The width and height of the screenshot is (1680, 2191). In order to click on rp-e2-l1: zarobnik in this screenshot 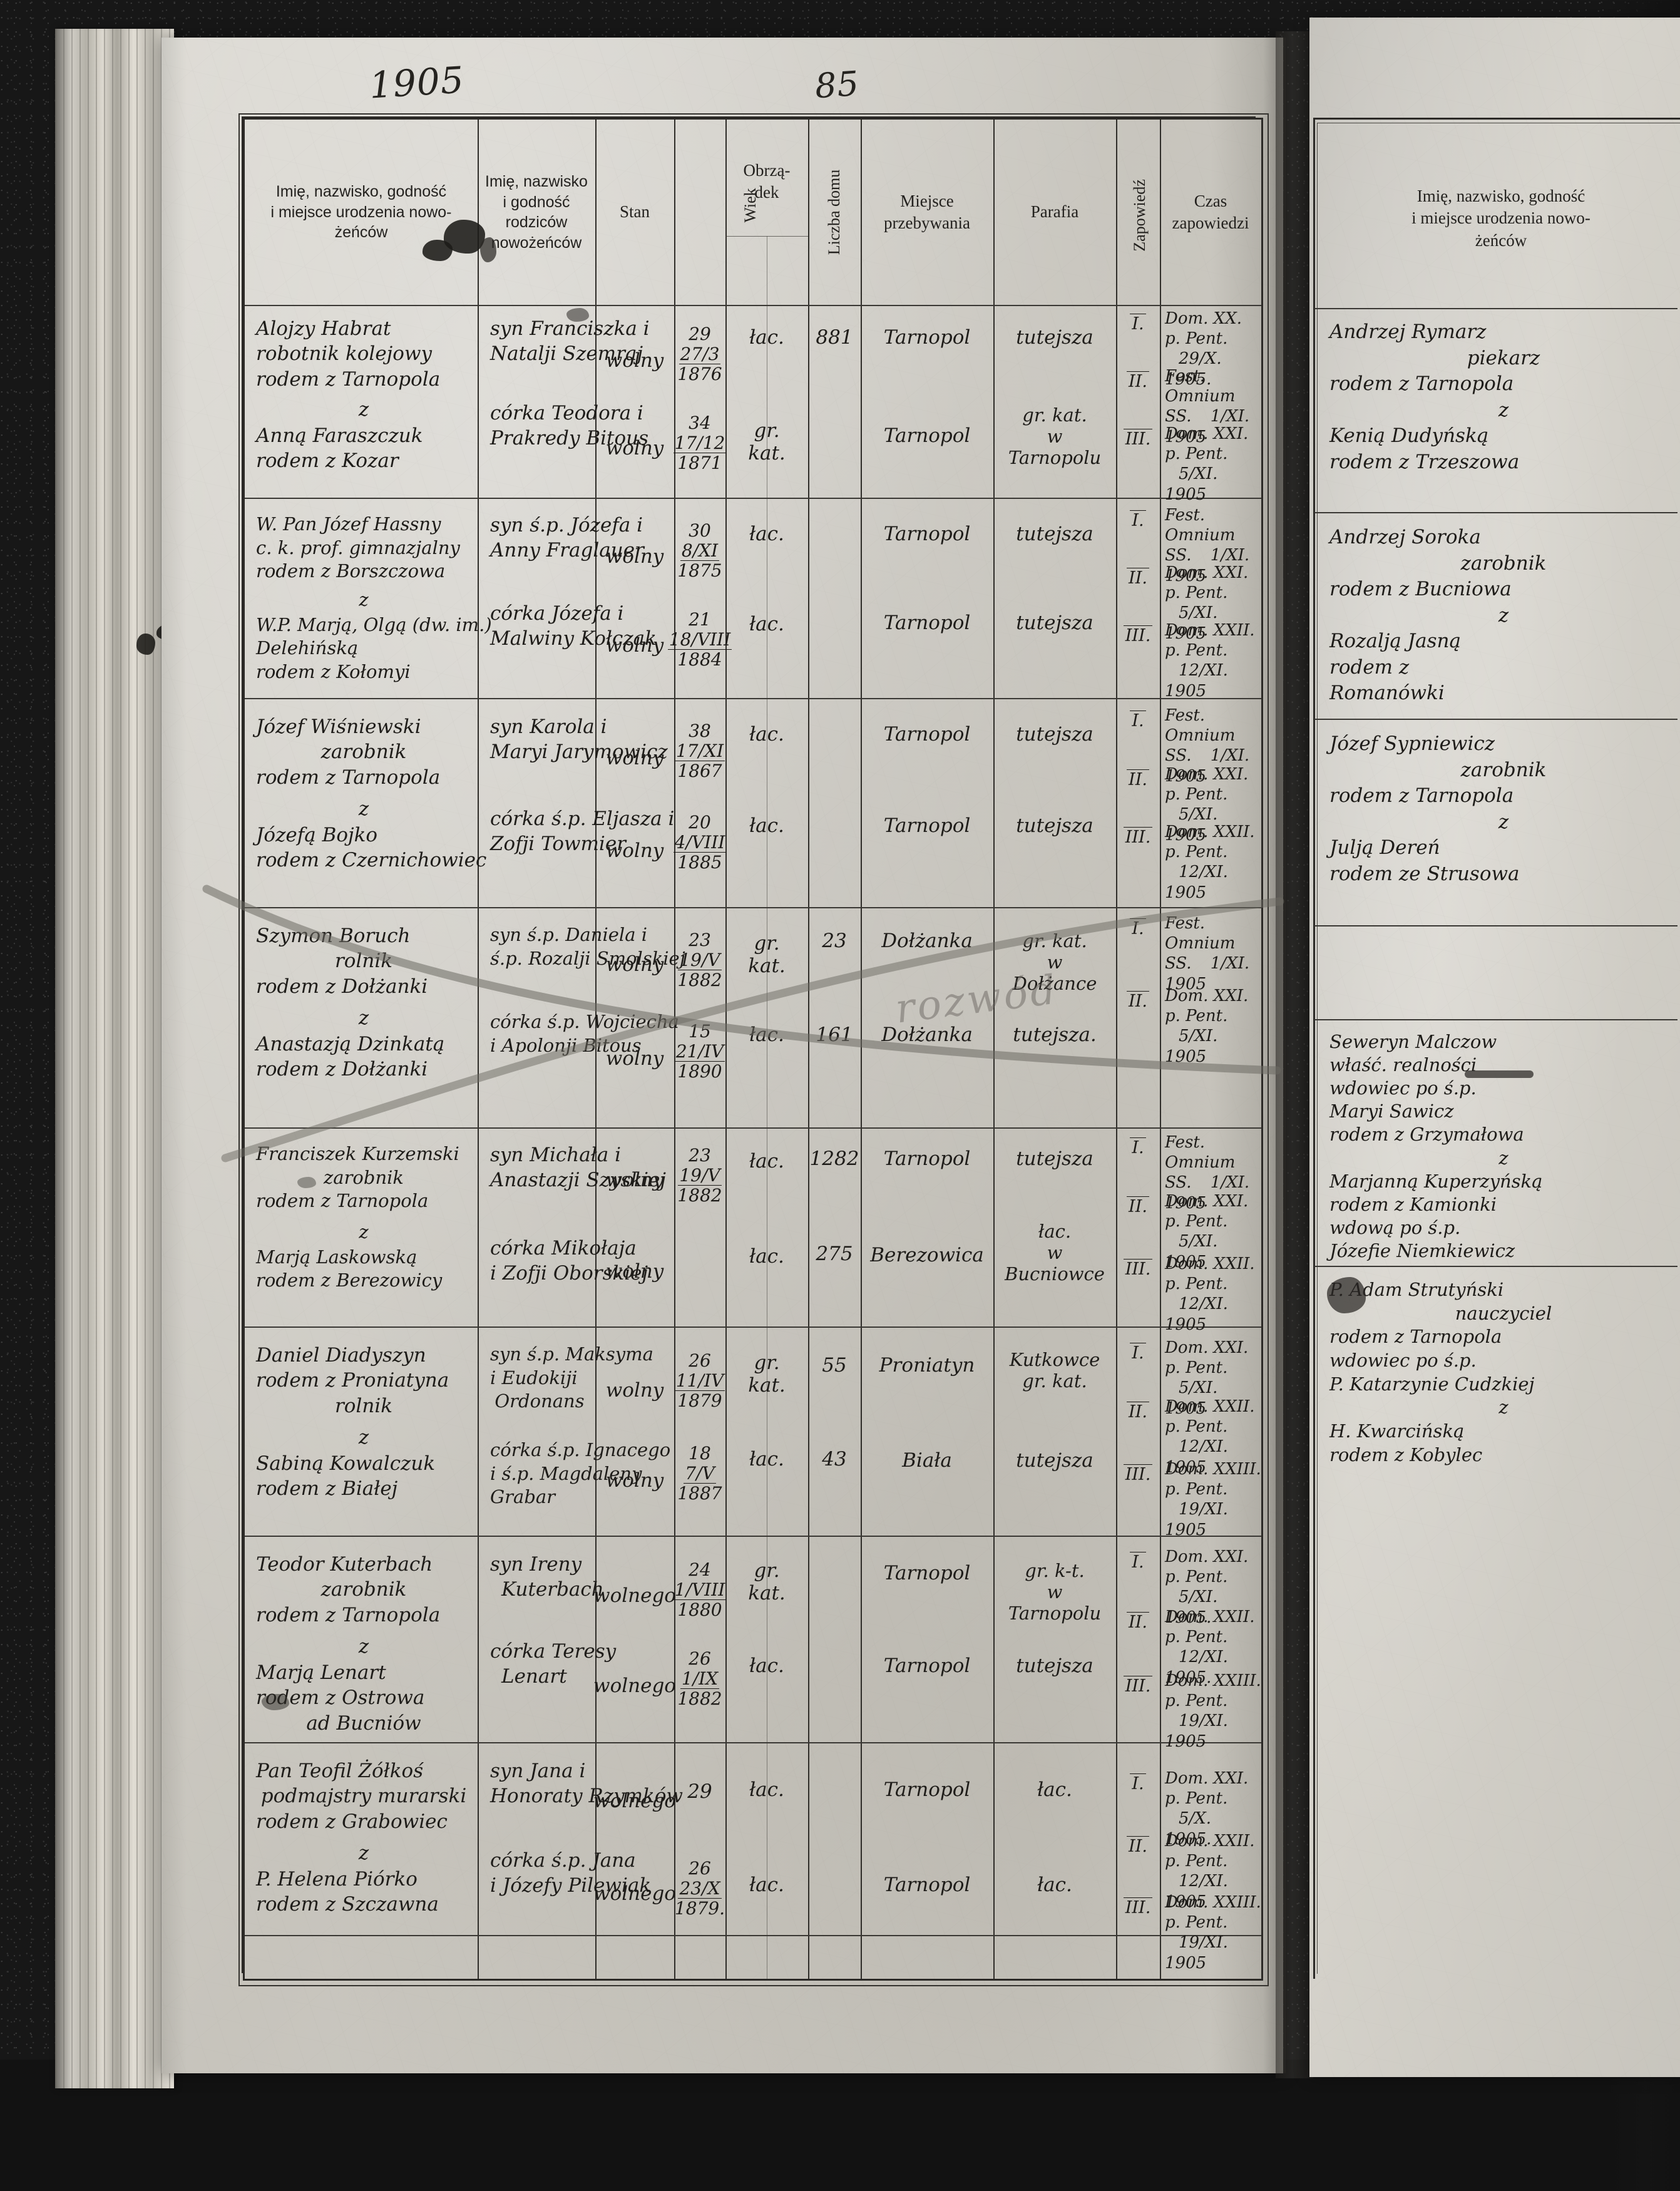, I will do `click(1503, 769)`.